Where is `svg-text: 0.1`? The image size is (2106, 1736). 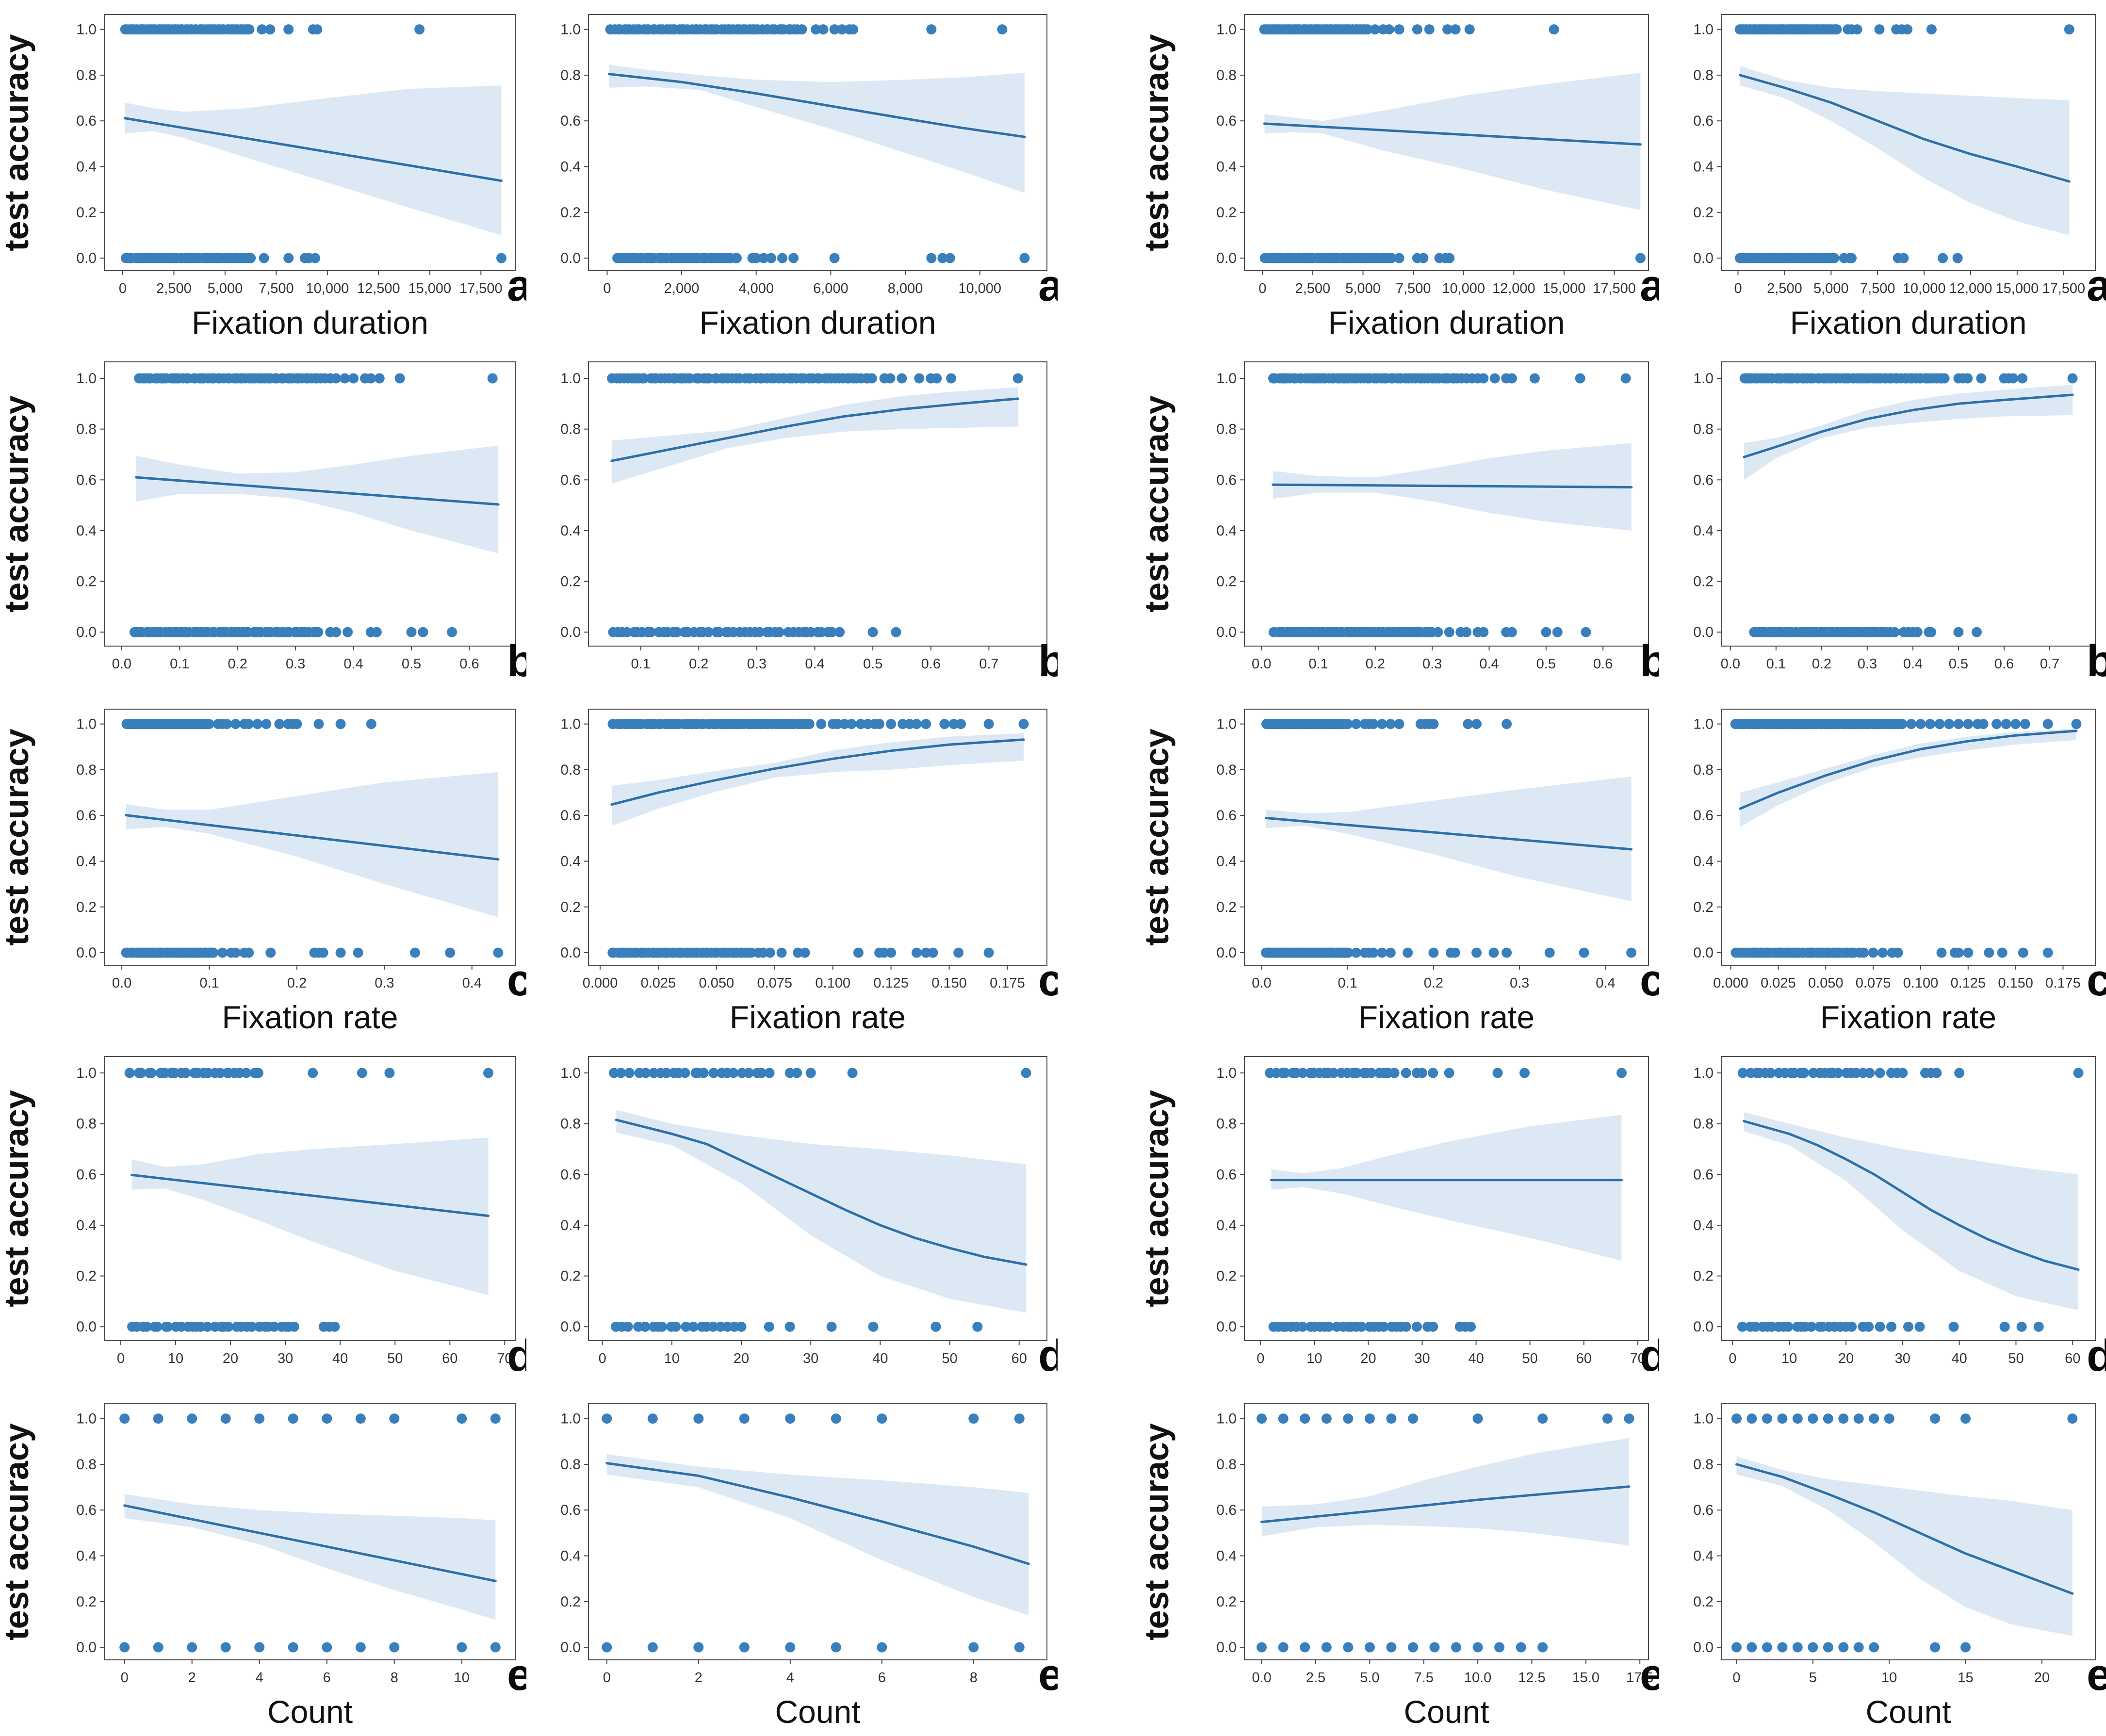 svg-text: 0.1 is located at coordinates (640, 664).